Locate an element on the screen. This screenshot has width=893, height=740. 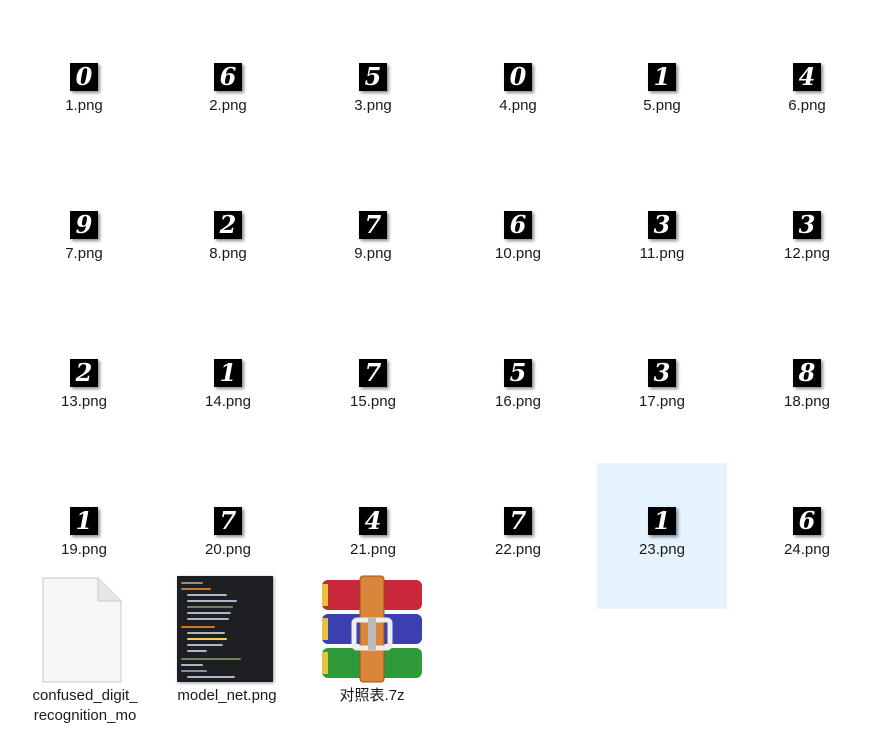
file-item-png: 4 21.png is located at coordinates (373, 536).